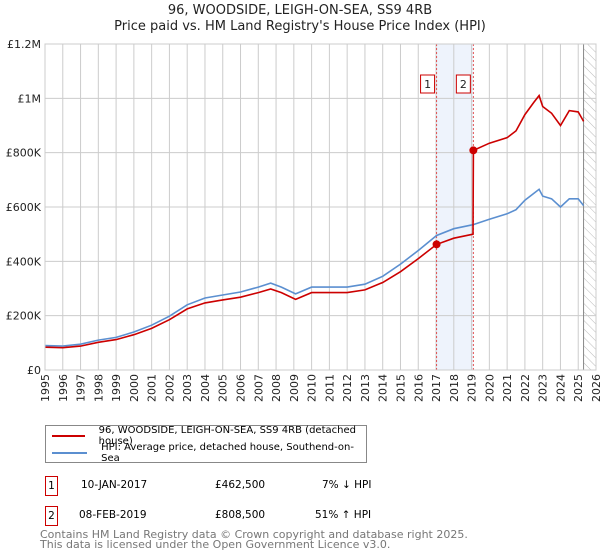 This screenshot has width=600, height=560. What do you see at coordinates (507, 388) in the screenshot?
I see `x-tick-label: 2021` at bounding box center [507, 388].